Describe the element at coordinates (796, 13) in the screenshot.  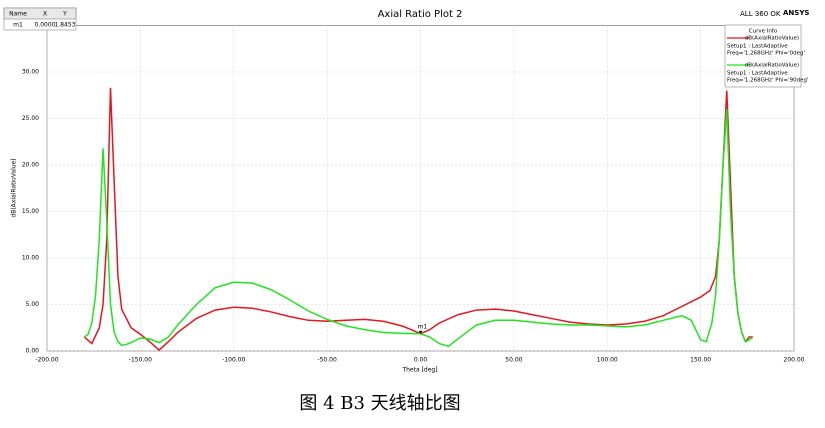
I see `brand: ANSYS` at that location.